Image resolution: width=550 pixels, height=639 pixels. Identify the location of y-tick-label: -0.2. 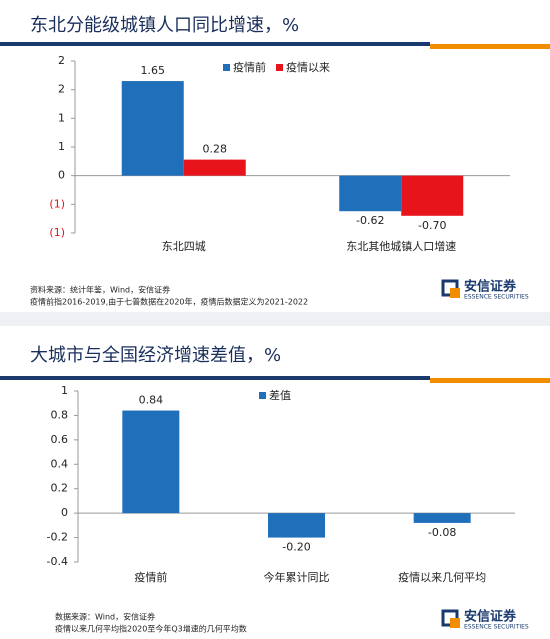
(57, 537).